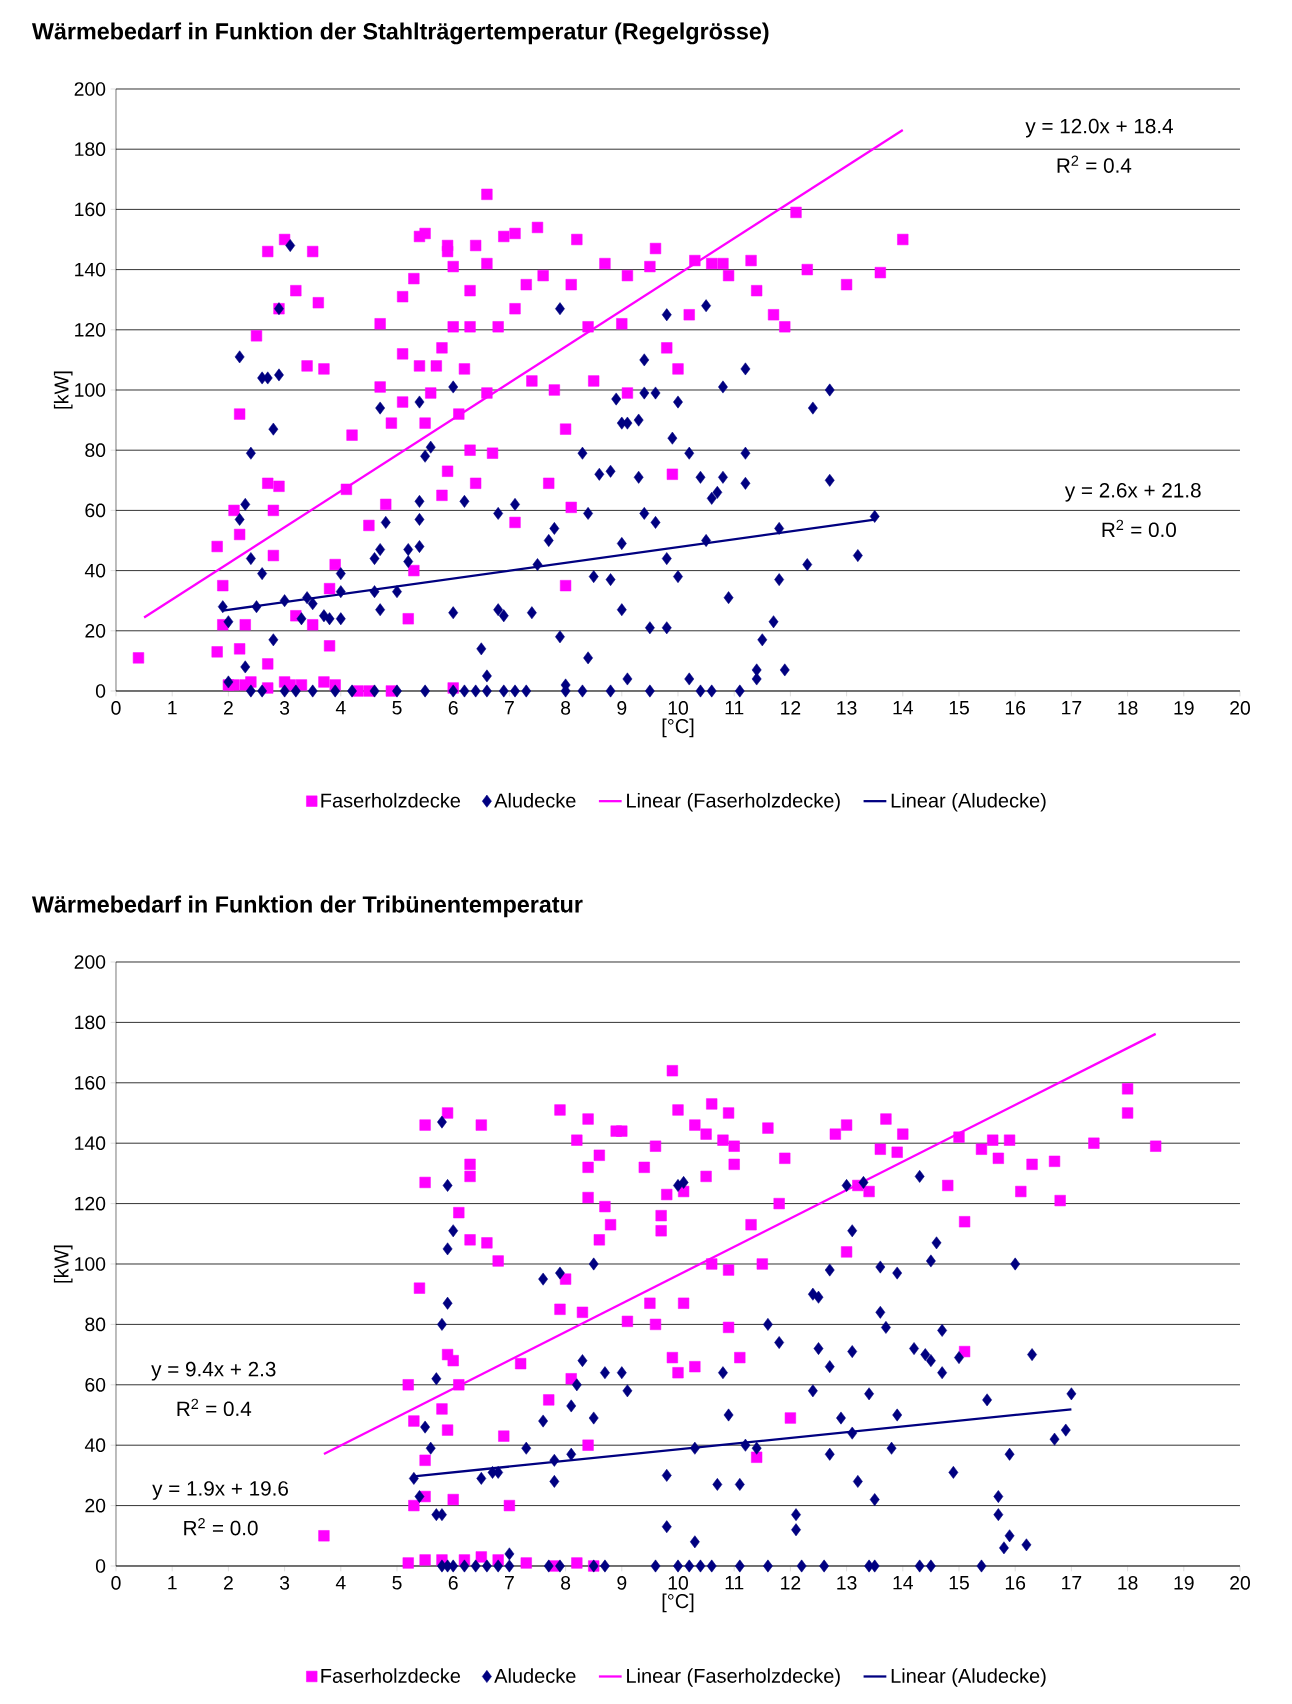 The image size is (1292, 1704). Describe the element at coordinates (1099, 128) in the screenshot. I see `annotation: y = 12.0x + 18.4` at that location.